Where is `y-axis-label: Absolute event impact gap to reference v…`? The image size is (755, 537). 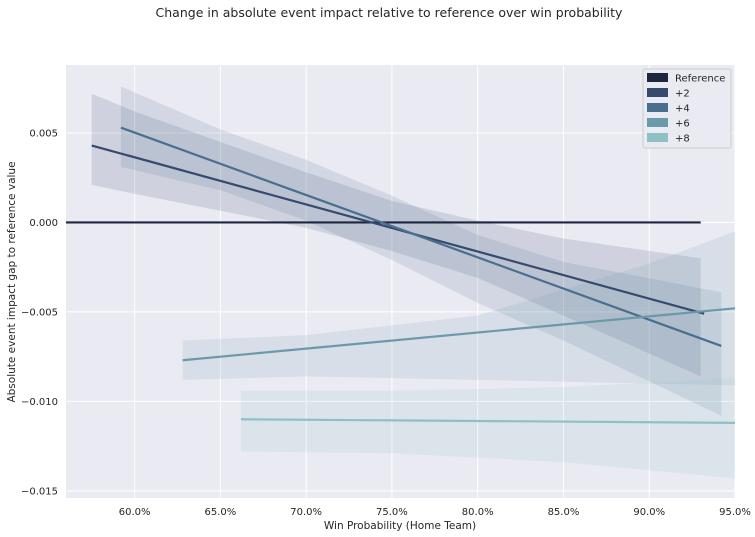
y-axis-label: Absolute event impact gap to reference v… is located at coordinates (12, 281).